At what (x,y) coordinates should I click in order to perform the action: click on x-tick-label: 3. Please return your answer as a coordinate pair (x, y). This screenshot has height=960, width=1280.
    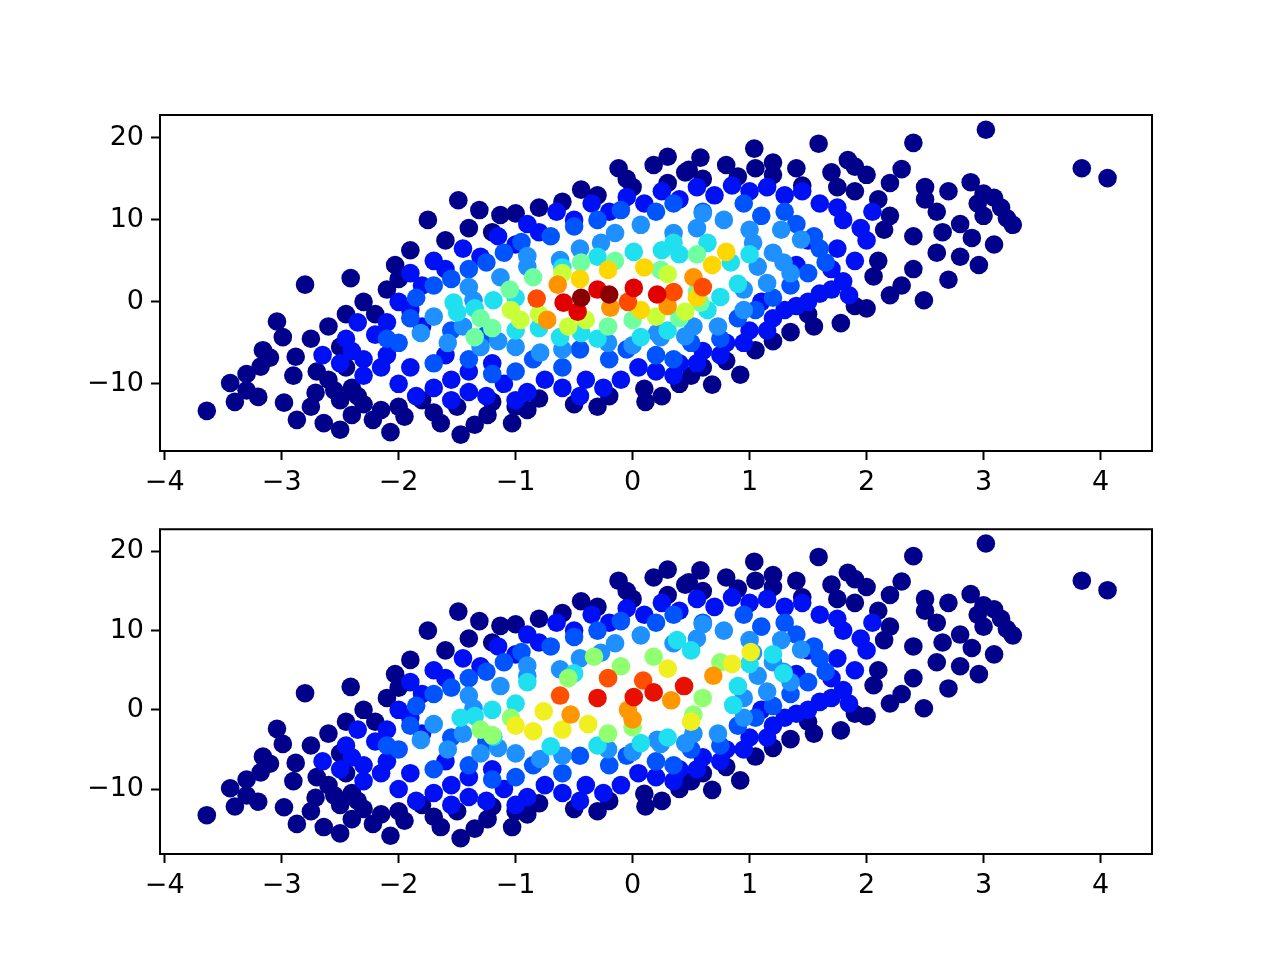
    Looking at the image, I should click on (983, 884).